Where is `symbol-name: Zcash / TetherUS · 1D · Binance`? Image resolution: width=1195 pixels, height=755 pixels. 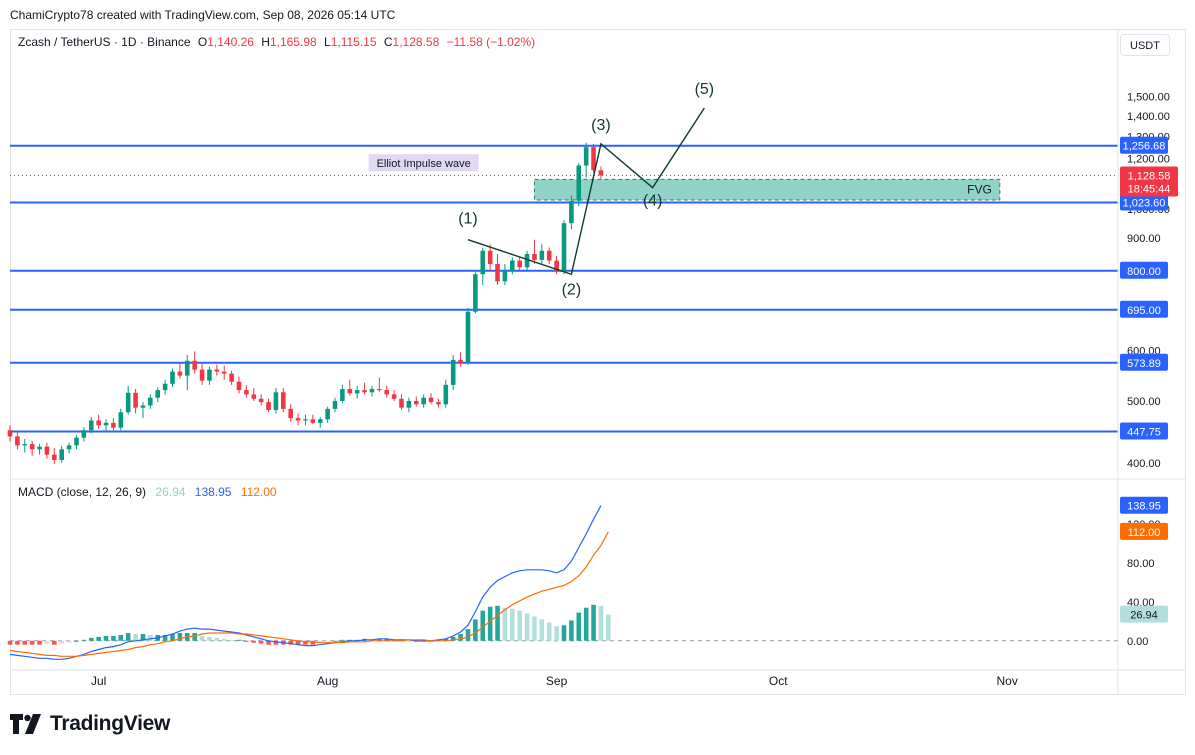
symbol-name: Zcash / TetherUS · 1D · Binance is located at coordinates (104, 42).